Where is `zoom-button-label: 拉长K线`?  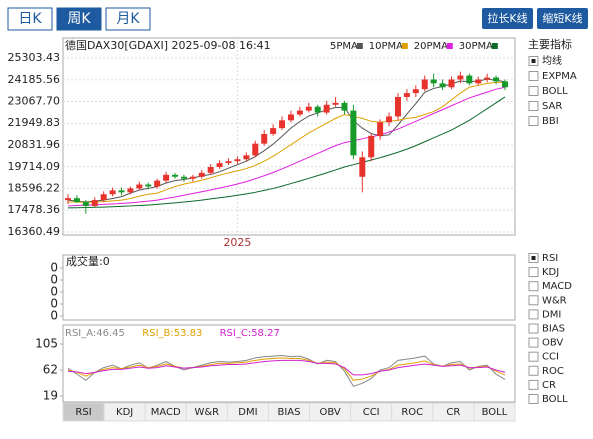
zoom-button-label: 拉长K线 is located at coordinates (507, 18).